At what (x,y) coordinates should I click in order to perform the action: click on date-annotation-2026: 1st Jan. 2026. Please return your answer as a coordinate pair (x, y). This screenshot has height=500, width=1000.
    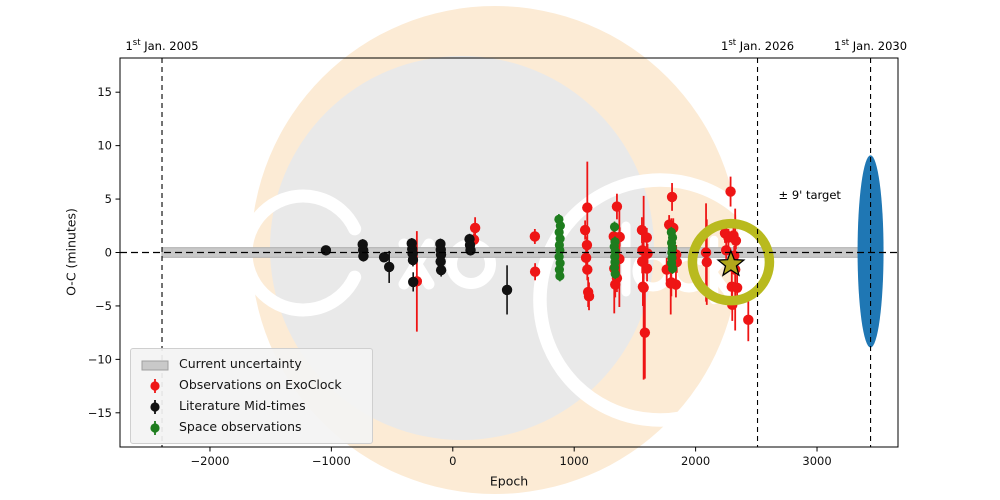
    Looking at the image, I should click on (757, 45).